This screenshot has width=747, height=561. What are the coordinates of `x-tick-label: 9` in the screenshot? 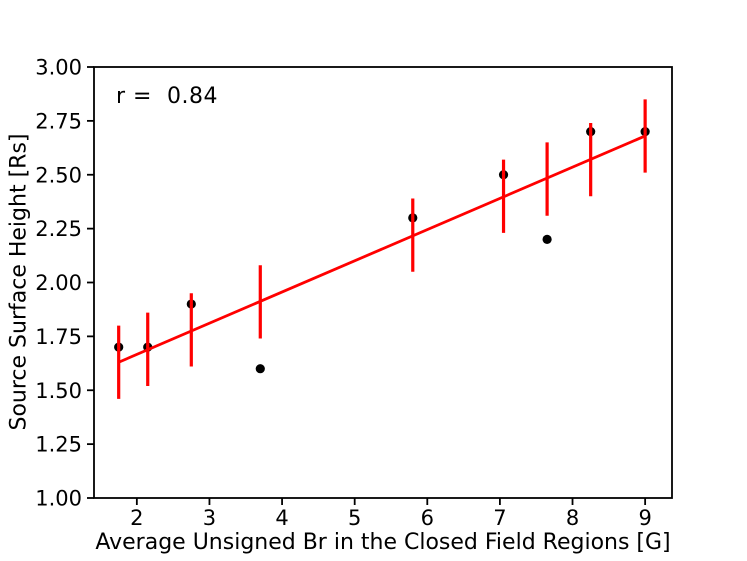 It's located at (644, 518).